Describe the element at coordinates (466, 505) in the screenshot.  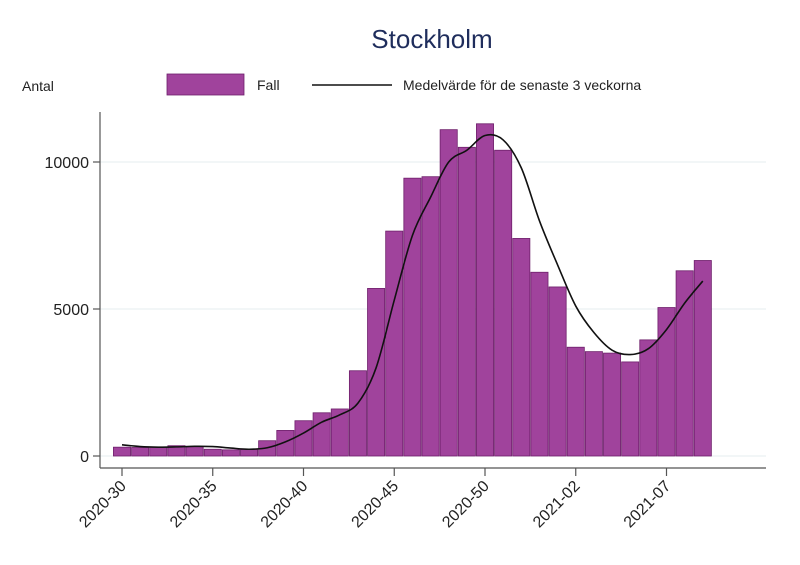
I see `x-tick-label: 2020-50` at that location.